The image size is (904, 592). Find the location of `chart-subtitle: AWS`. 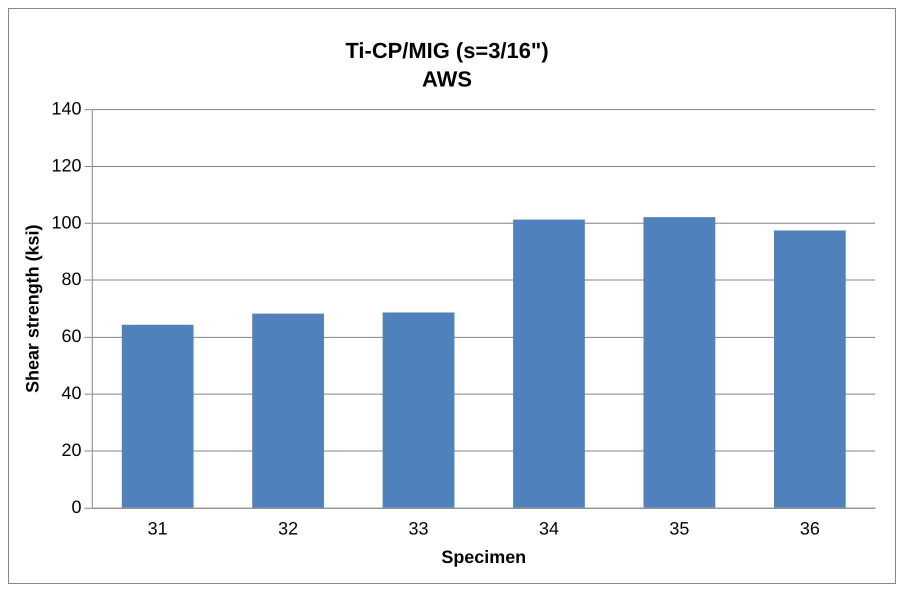

chart-subtitle: AWS is located at coordinates (447, 79).